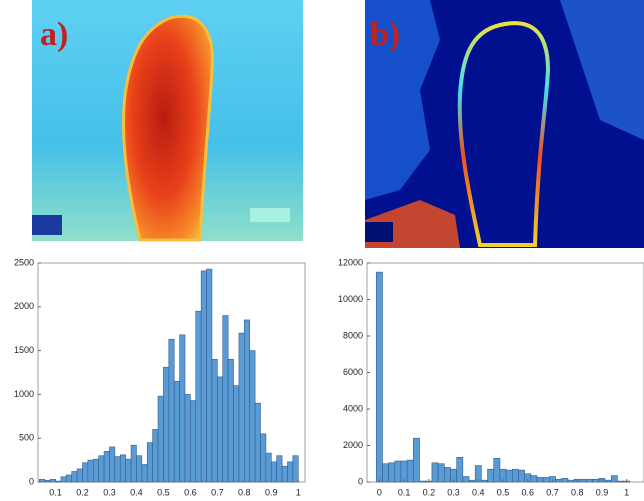 The height and width of the screenshot is (501, 644). Describe the element at coordinates (109, 492) in the screenshot. I see `x-tick-label: 0.3` at that location.